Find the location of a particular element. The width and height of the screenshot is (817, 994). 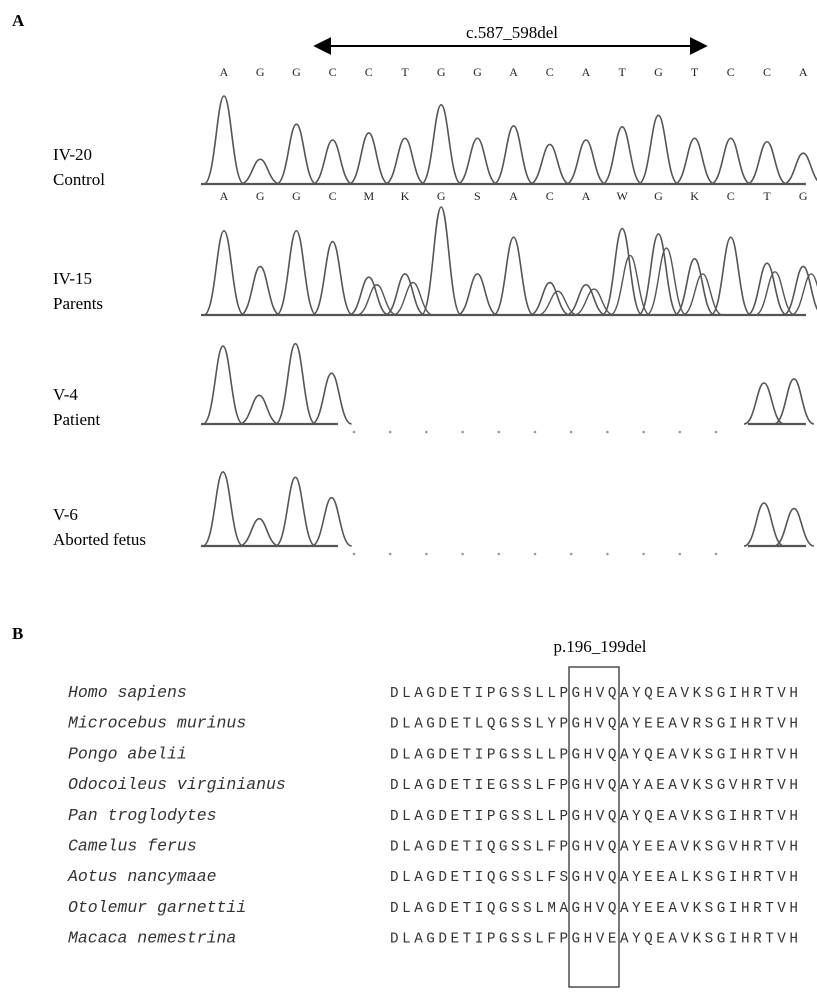

protein-sequence: DLAGDETIQGSSLMAGHVQAYEEAVKSGIHRTVH is located at coordinates (594, 909).